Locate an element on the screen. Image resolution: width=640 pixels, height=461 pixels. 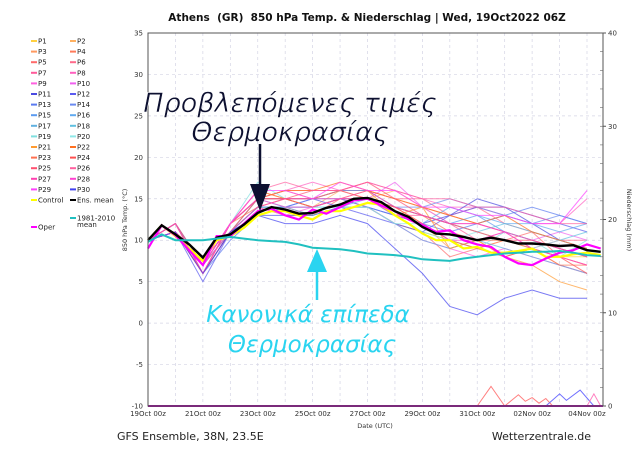
normal-arrow-head is located at coordinates (317, 260).